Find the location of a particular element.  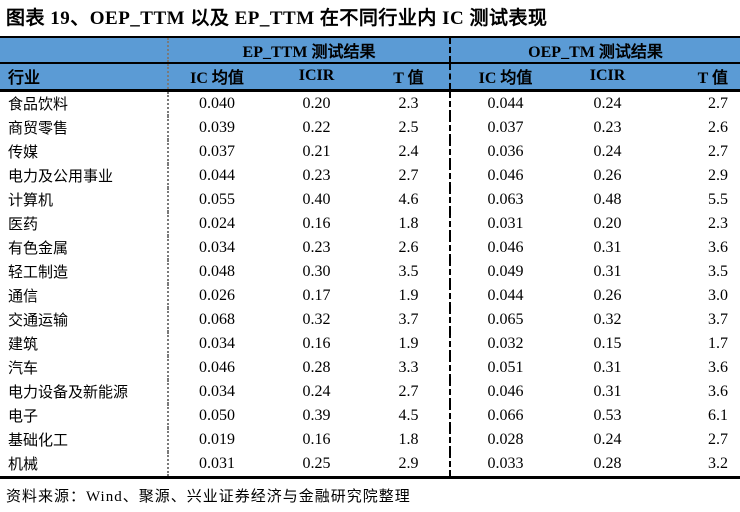

value-cell: 0.065 is located at coordinates (505, 319).